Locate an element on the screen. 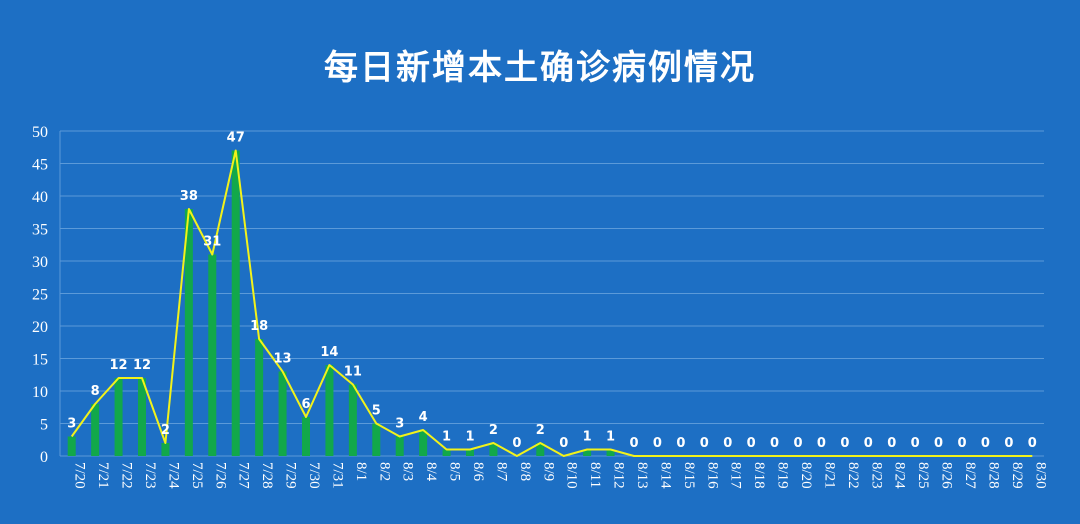  x-tick-label: 7/20 is located at coordinates (80, 475).